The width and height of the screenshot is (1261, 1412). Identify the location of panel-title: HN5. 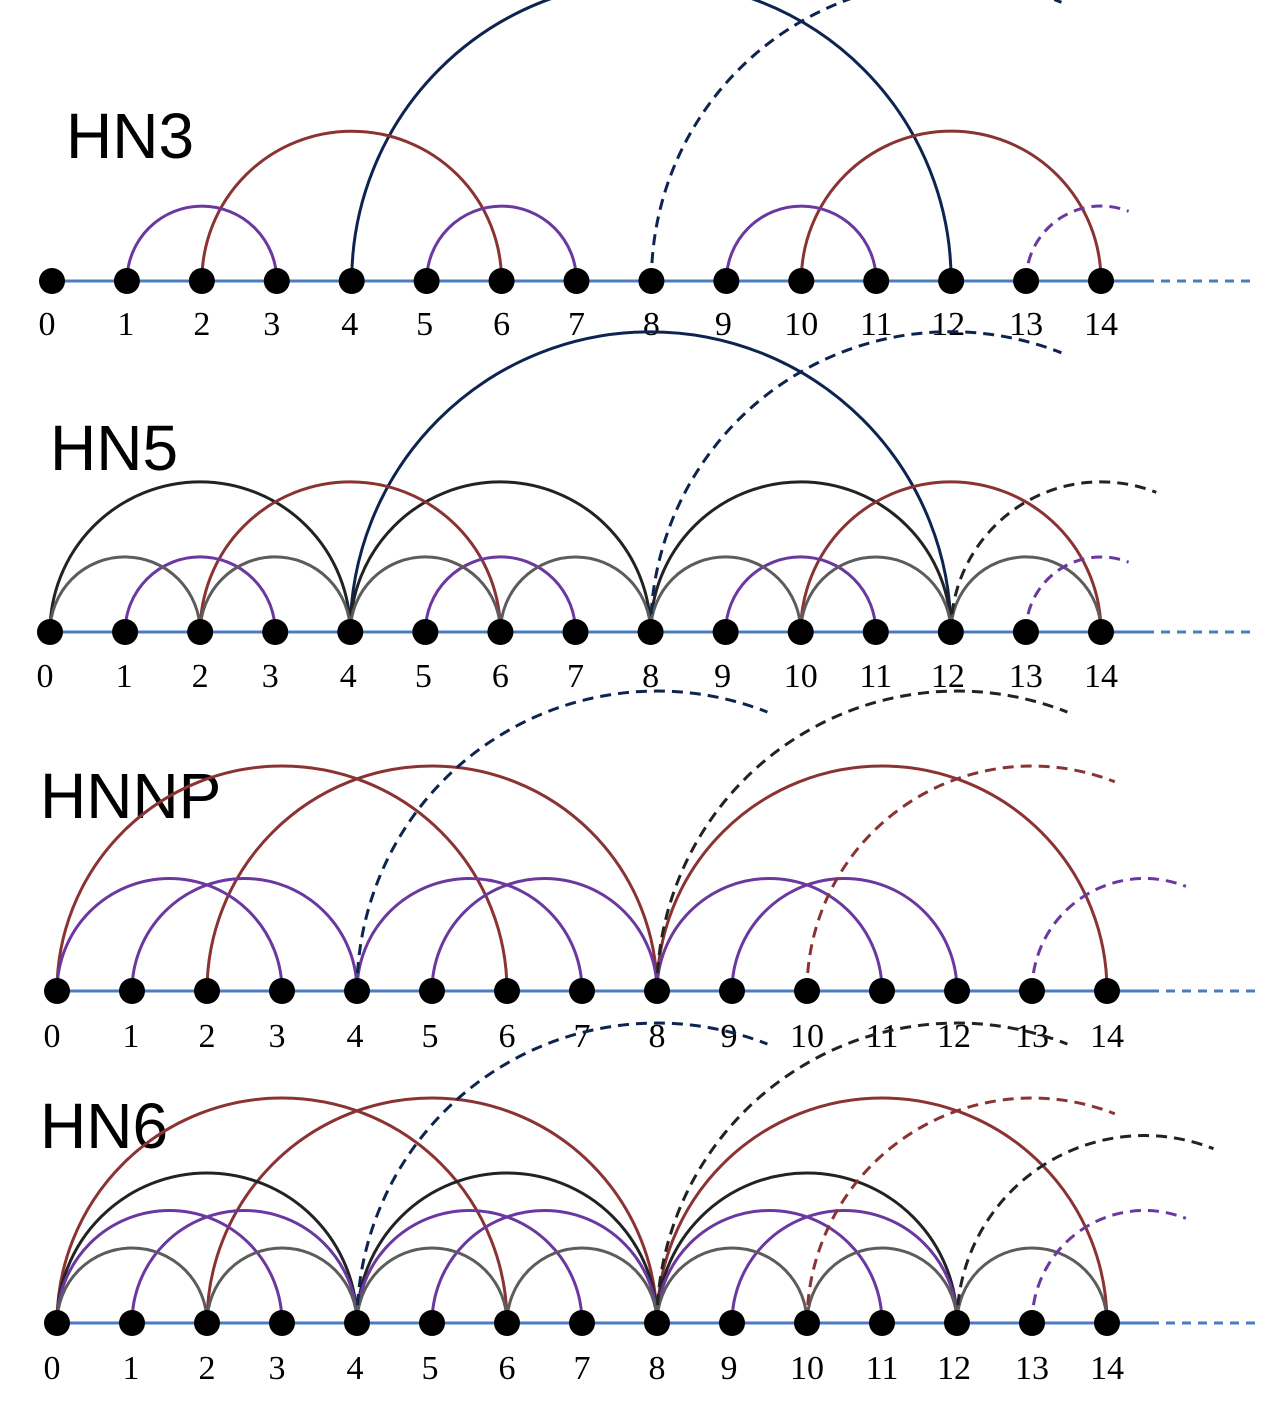
(114, 448).